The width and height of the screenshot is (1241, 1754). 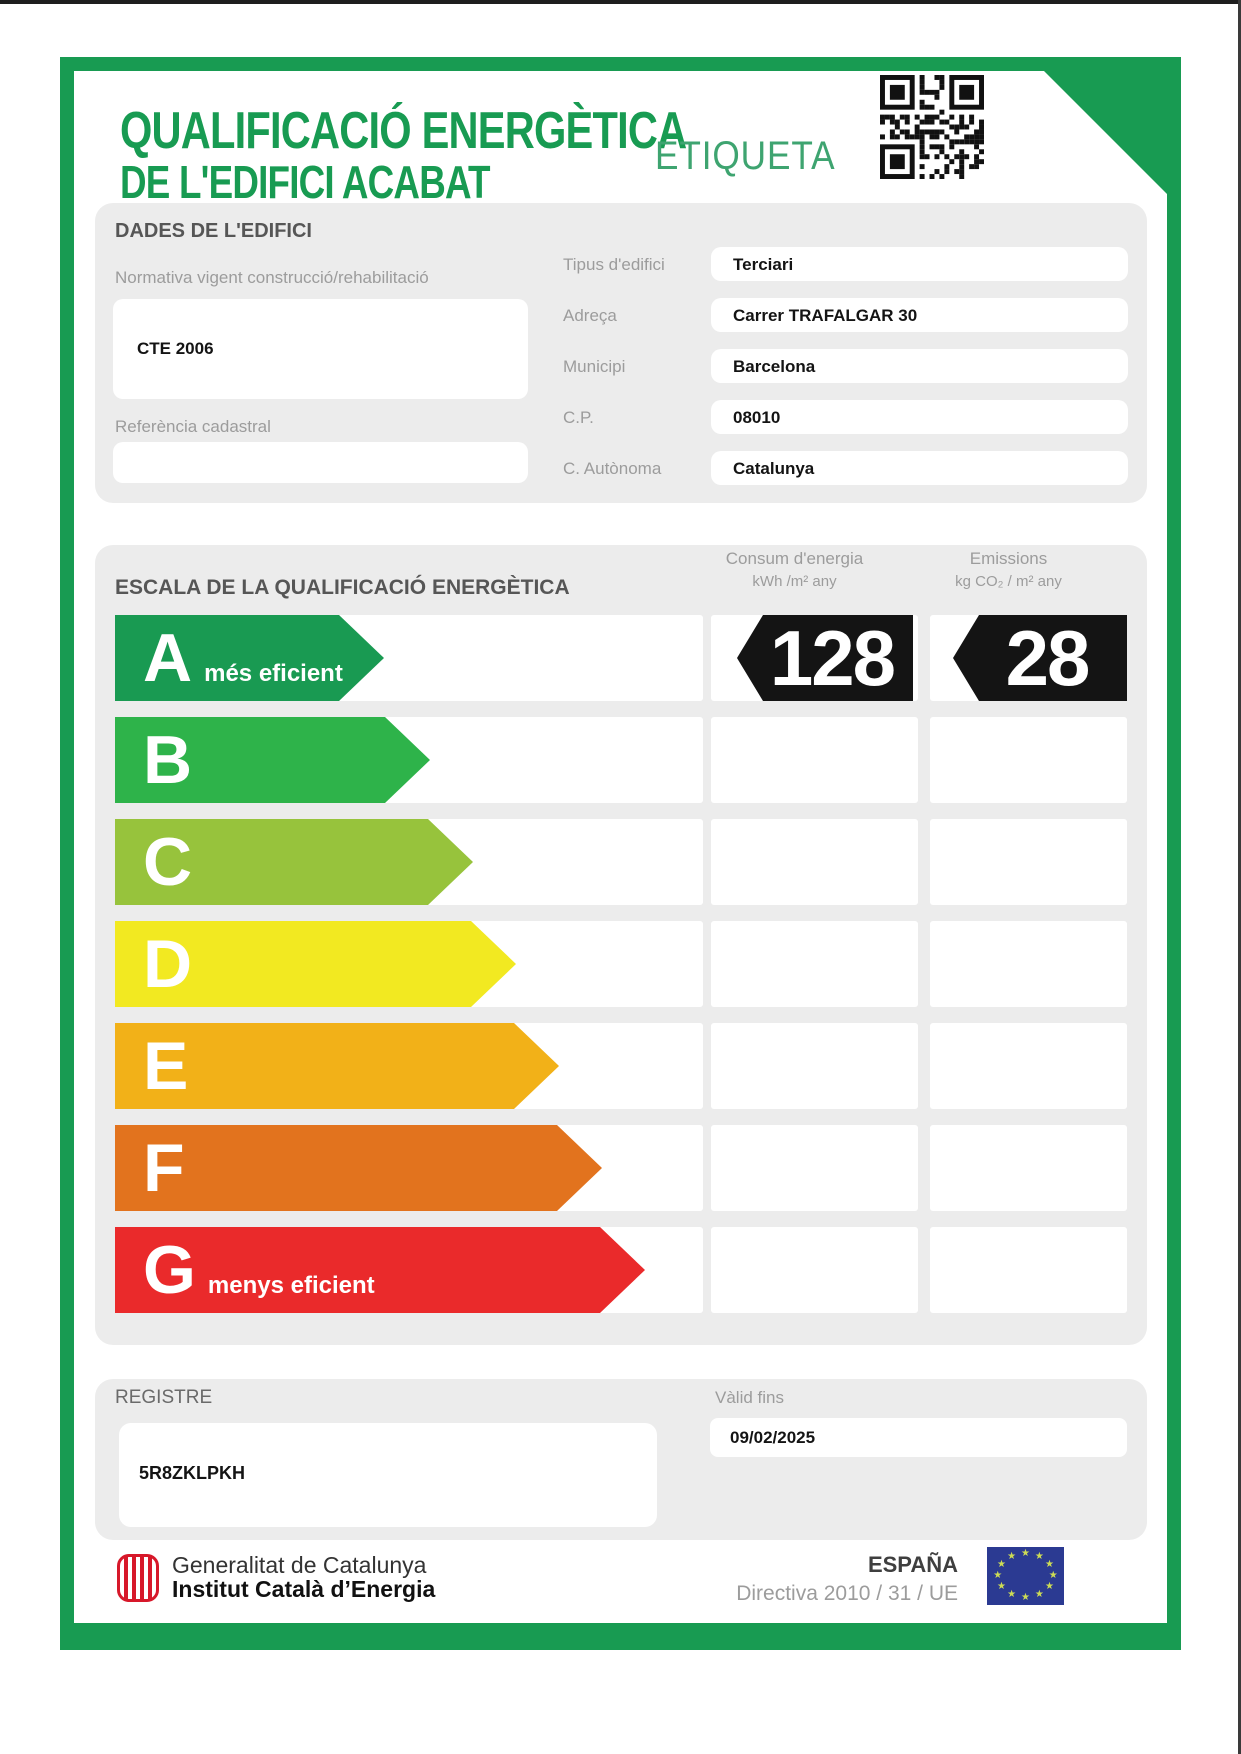 I want to click on normativa-value: CTE 2006, so click(x=175, y=348).